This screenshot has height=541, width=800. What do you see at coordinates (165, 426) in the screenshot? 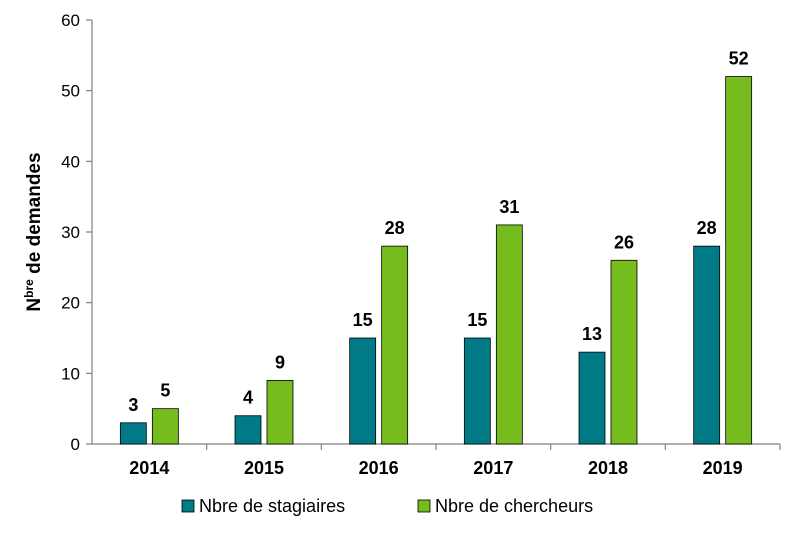
I see `bar-chercheurs-2014` at bounding box center [165, 426].